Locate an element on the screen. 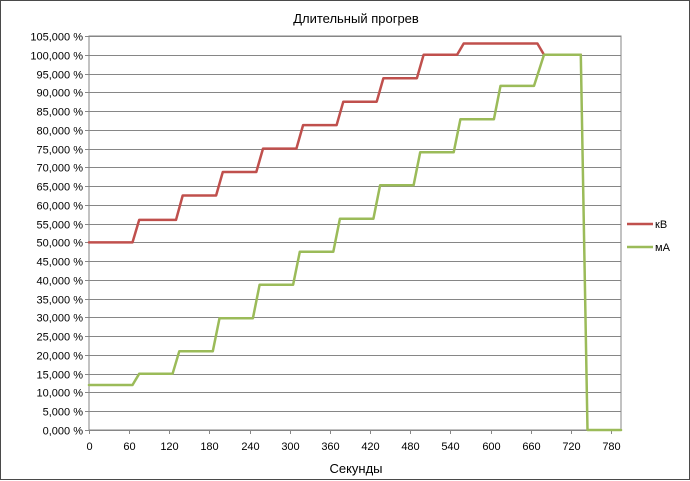  legend: кВ мА is located at coordinates (649, 236).